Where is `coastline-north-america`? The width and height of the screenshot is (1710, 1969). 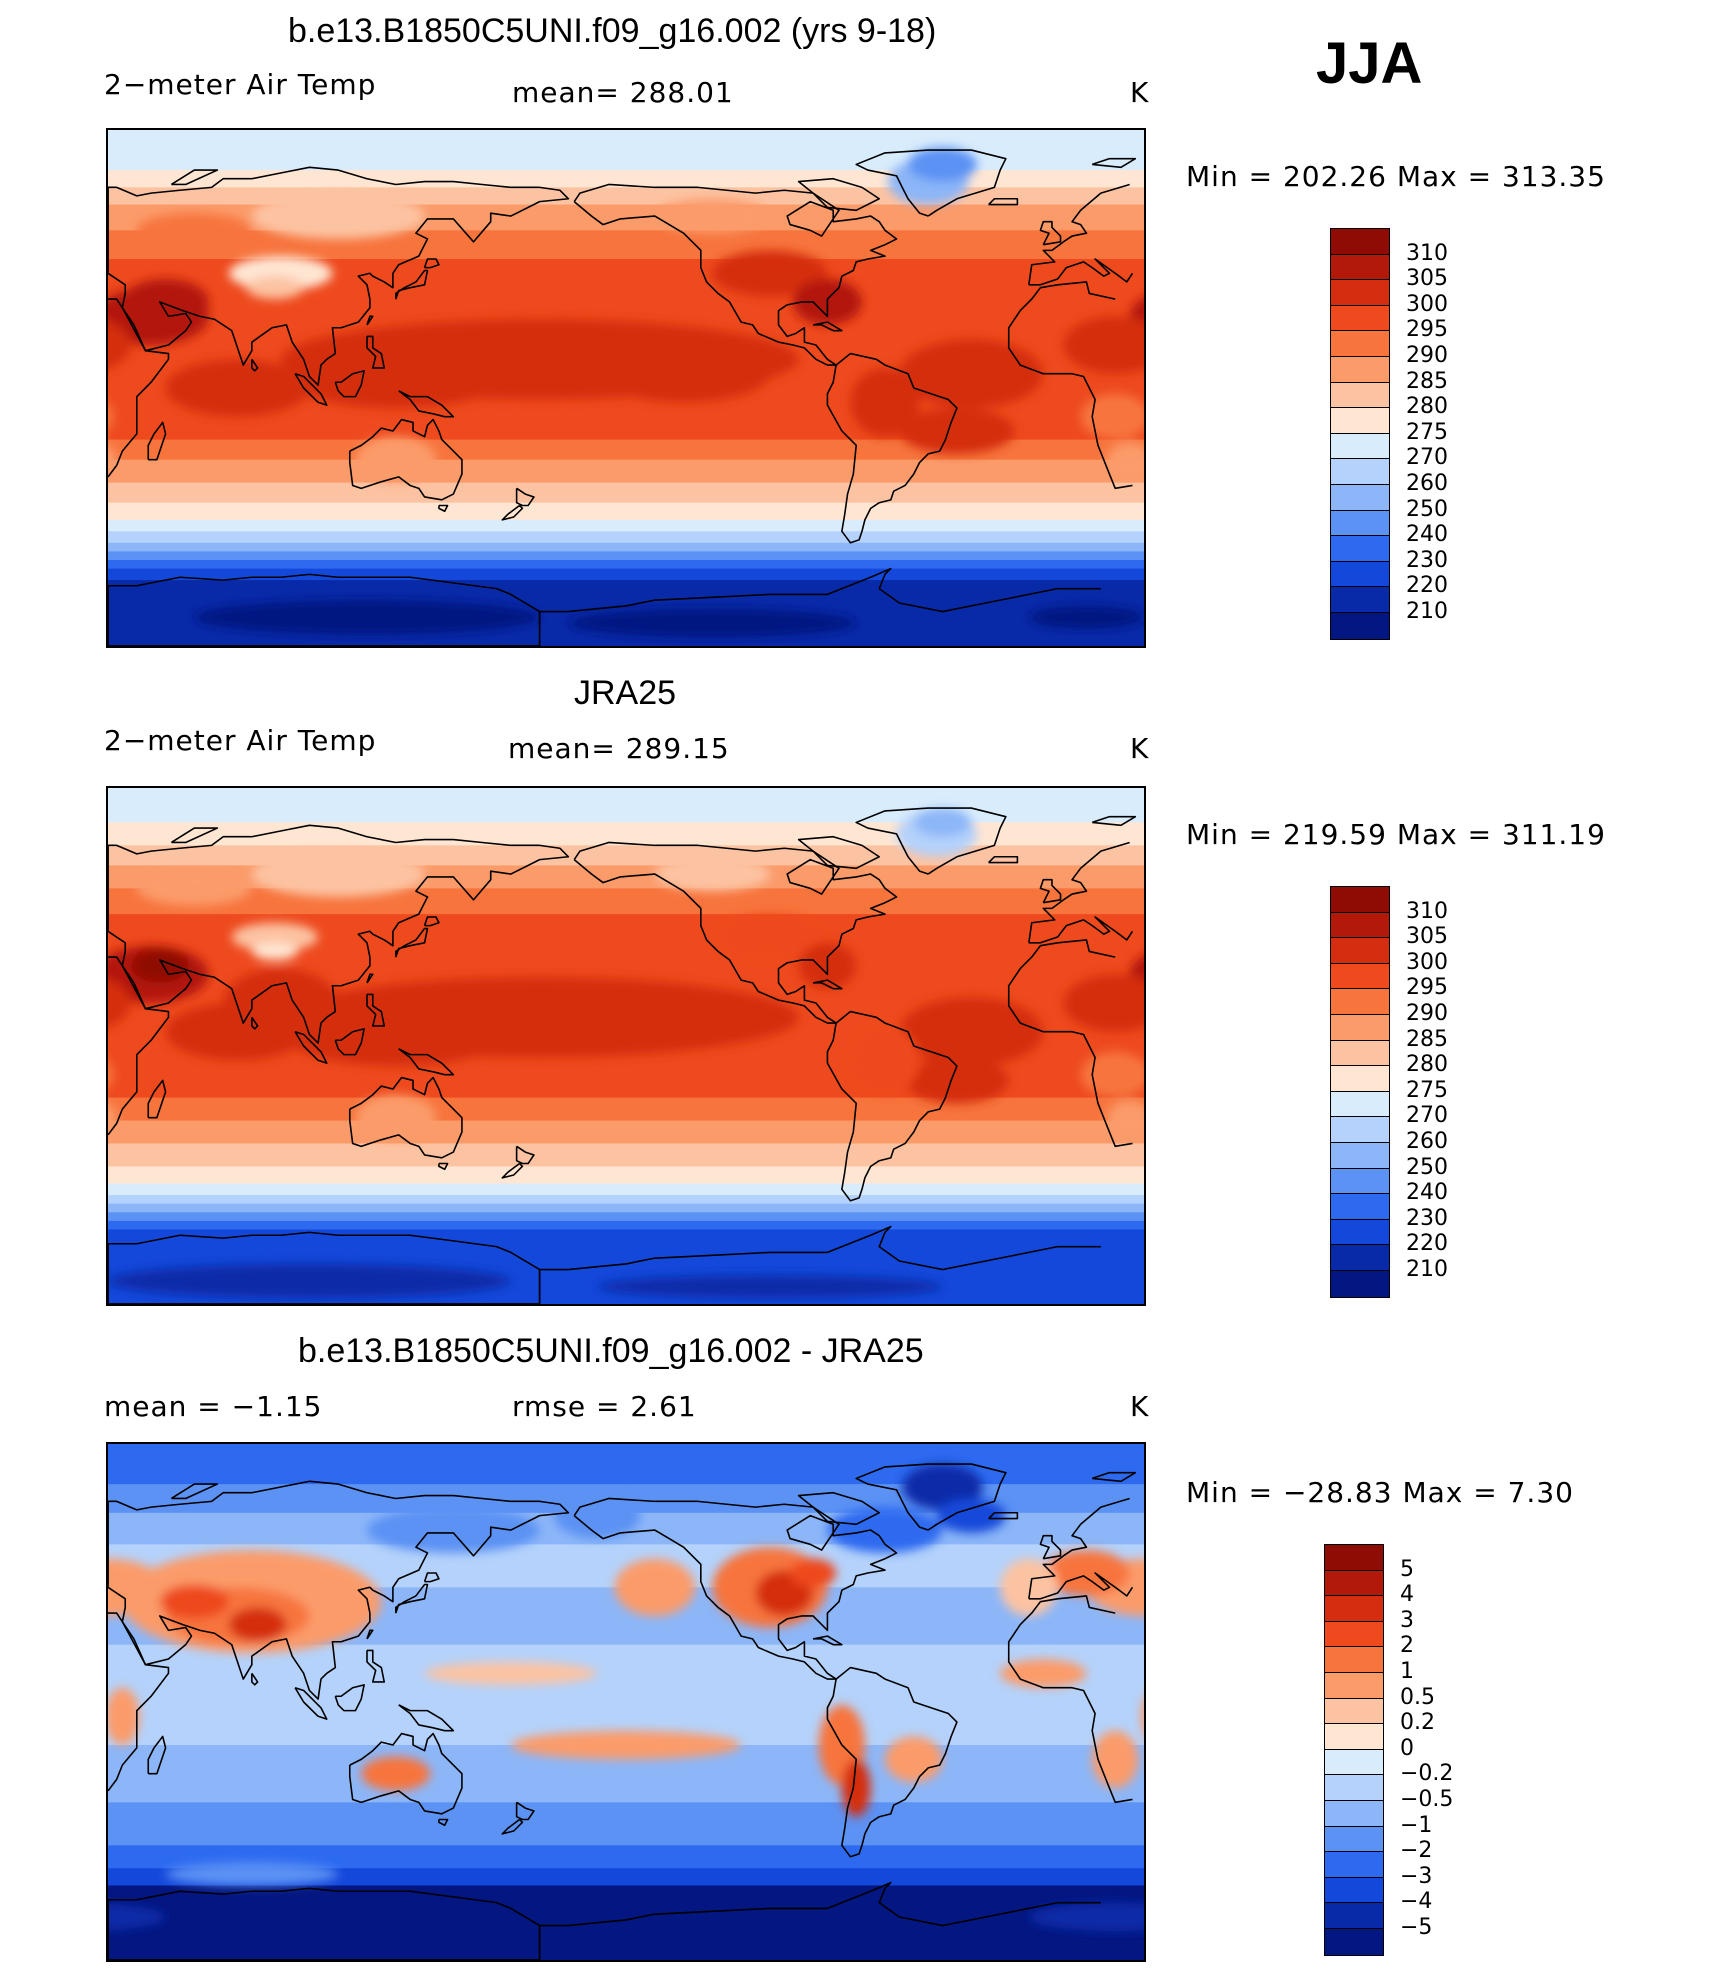 coastline-north-america is located at coordinates (735, 1588).